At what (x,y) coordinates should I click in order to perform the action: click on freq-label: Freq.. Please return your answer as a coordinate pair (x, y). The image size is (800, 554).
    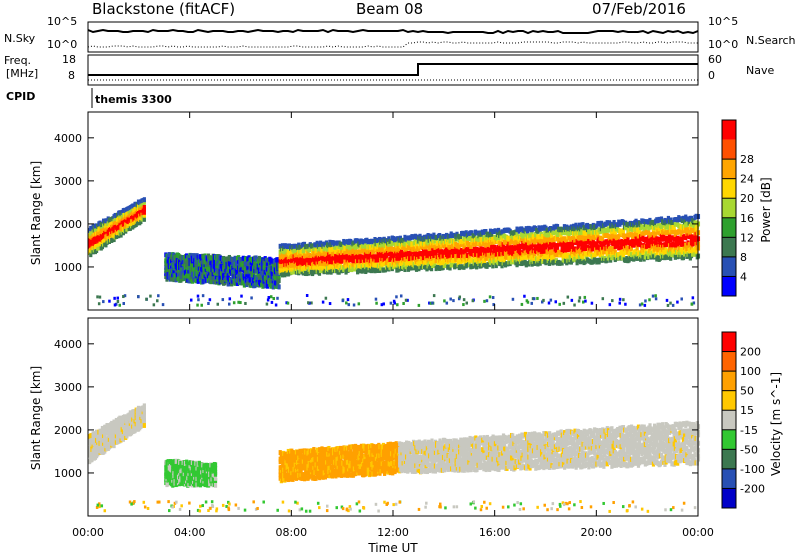
    Looking at the image, I should click on (18, 60).